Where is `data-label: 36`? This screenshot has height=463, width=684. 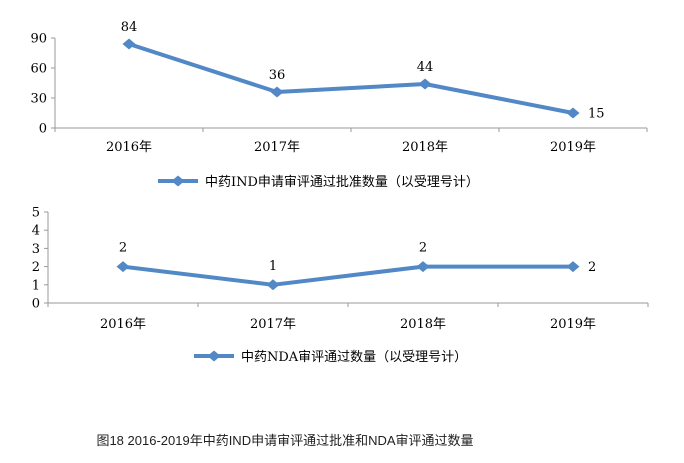 data-label: 36 is located at coordinates (277, 75).